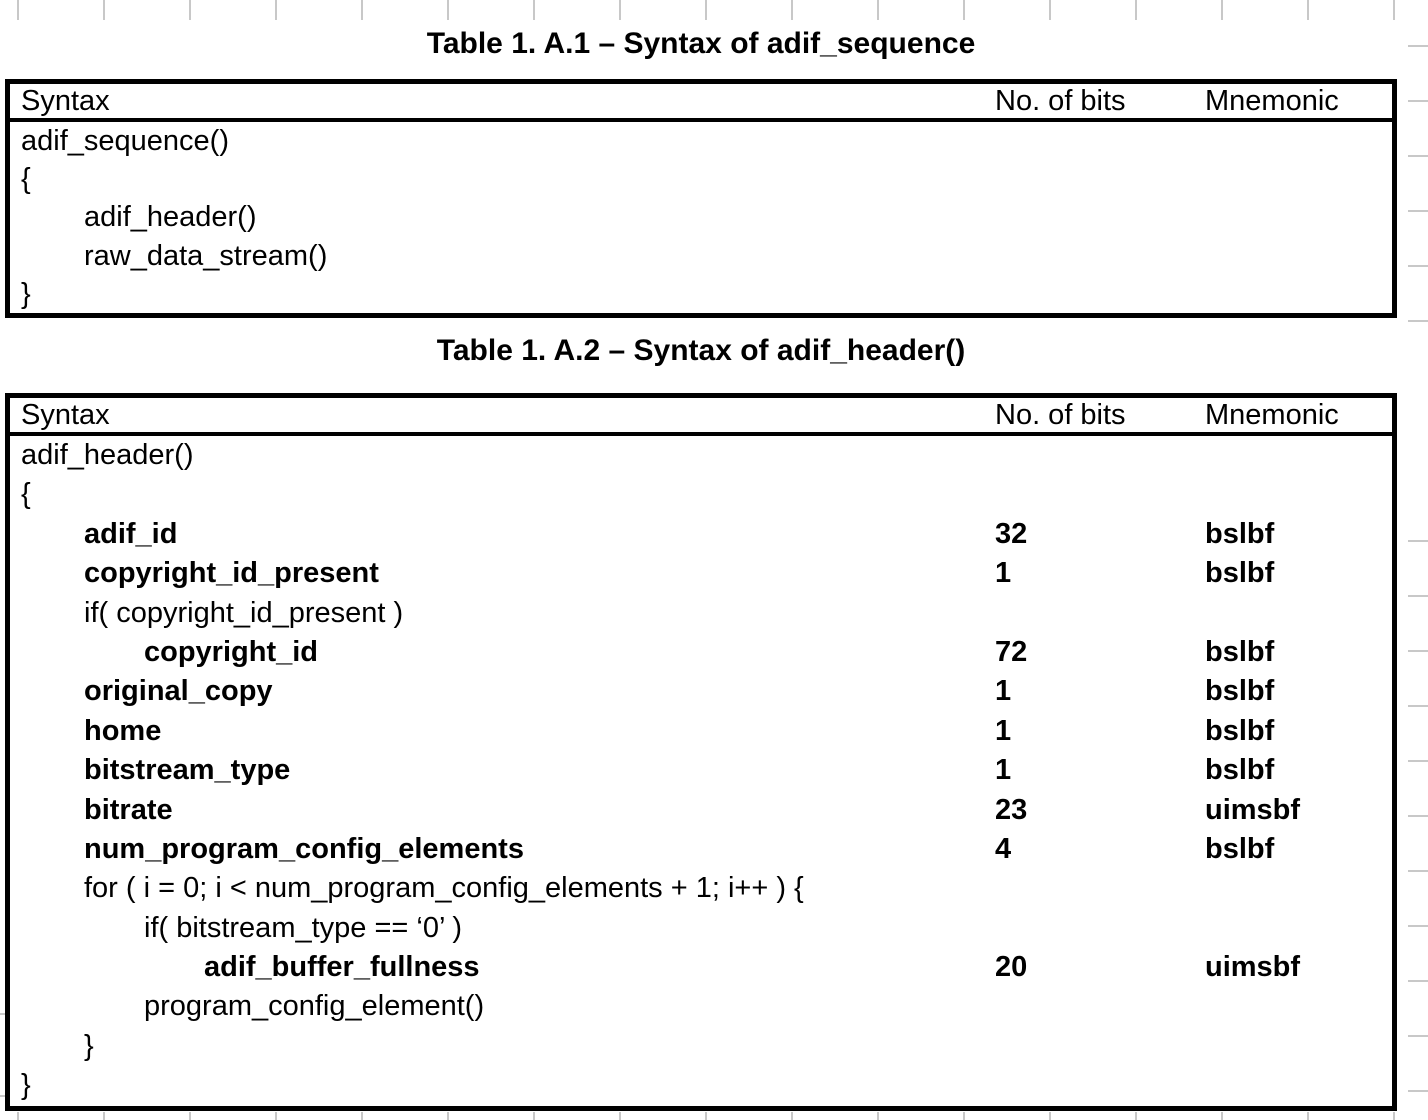 This screenshot has width=1428, height=1120. Describe the element at coordinates (701, 731) in the screenshot. I see `table-row: home 1 bslbf` at that location.